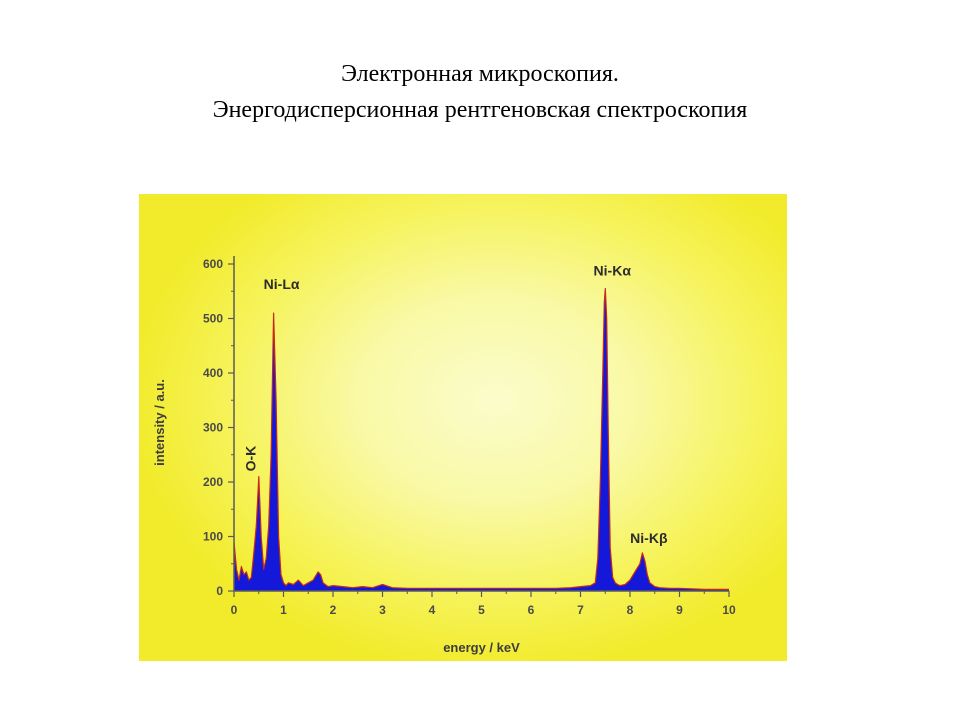  Describe the element at coordinates (234, 610) in the screenshot. I see `x-tick-label: 0` at that location.